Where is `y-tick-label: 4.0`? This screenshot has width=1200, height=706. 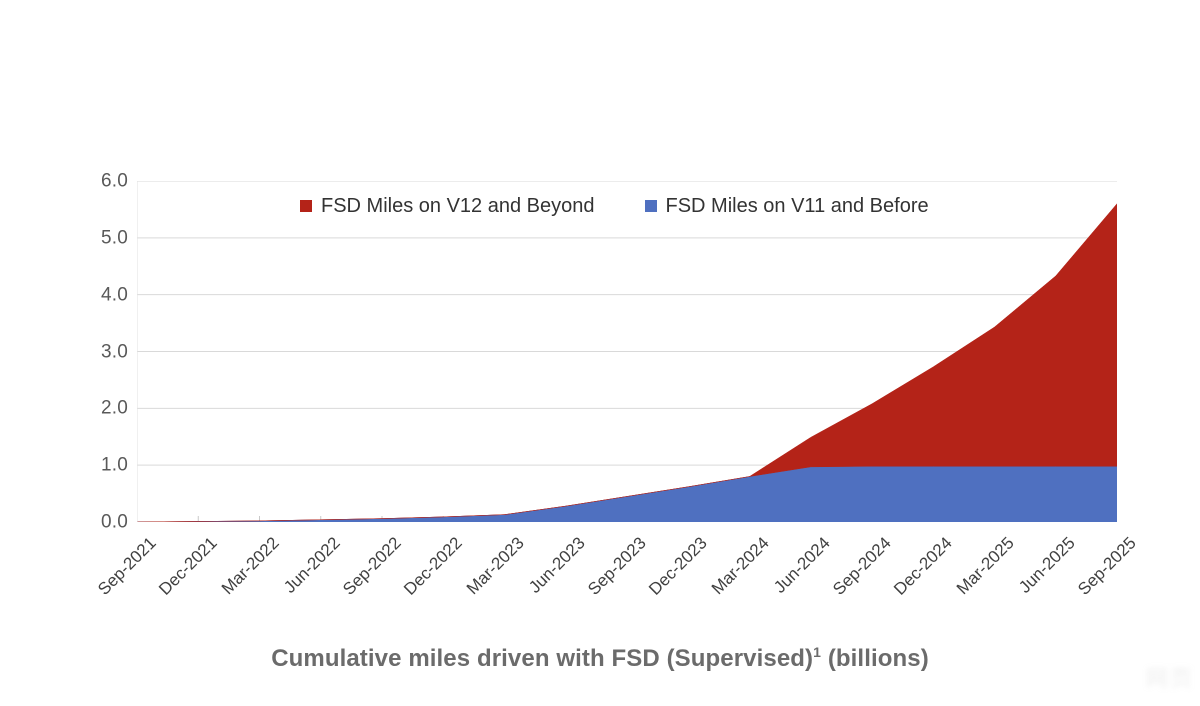 y-tick-label: 4.0 is located at coordinates (114, 295).